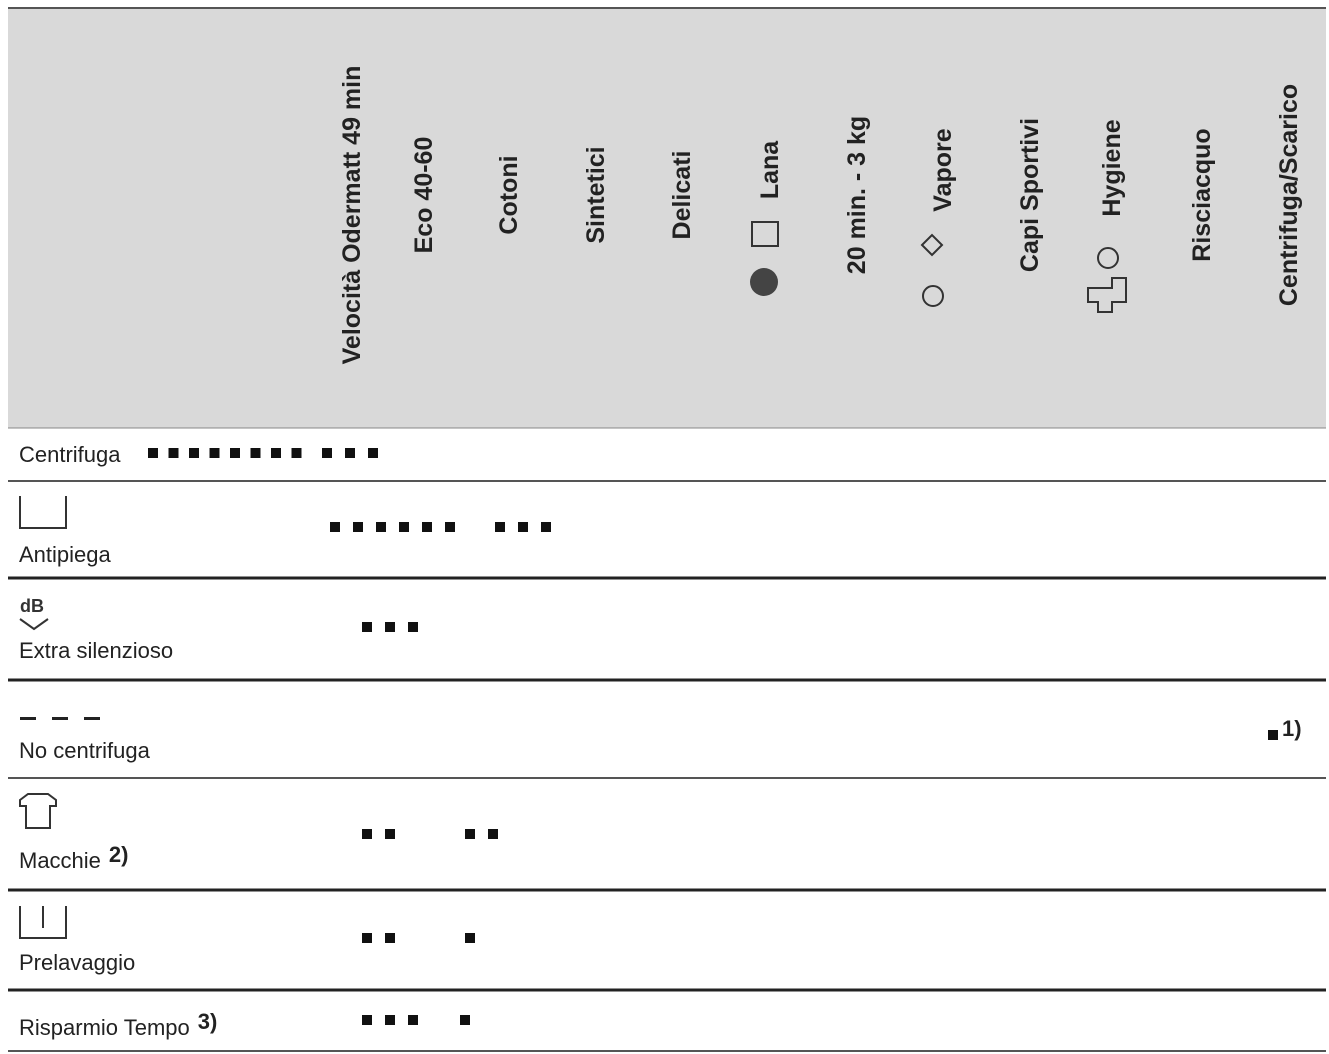  Describe the element at coordinates (38, 811) in the screenshot. I see `stain-icon` at that location.